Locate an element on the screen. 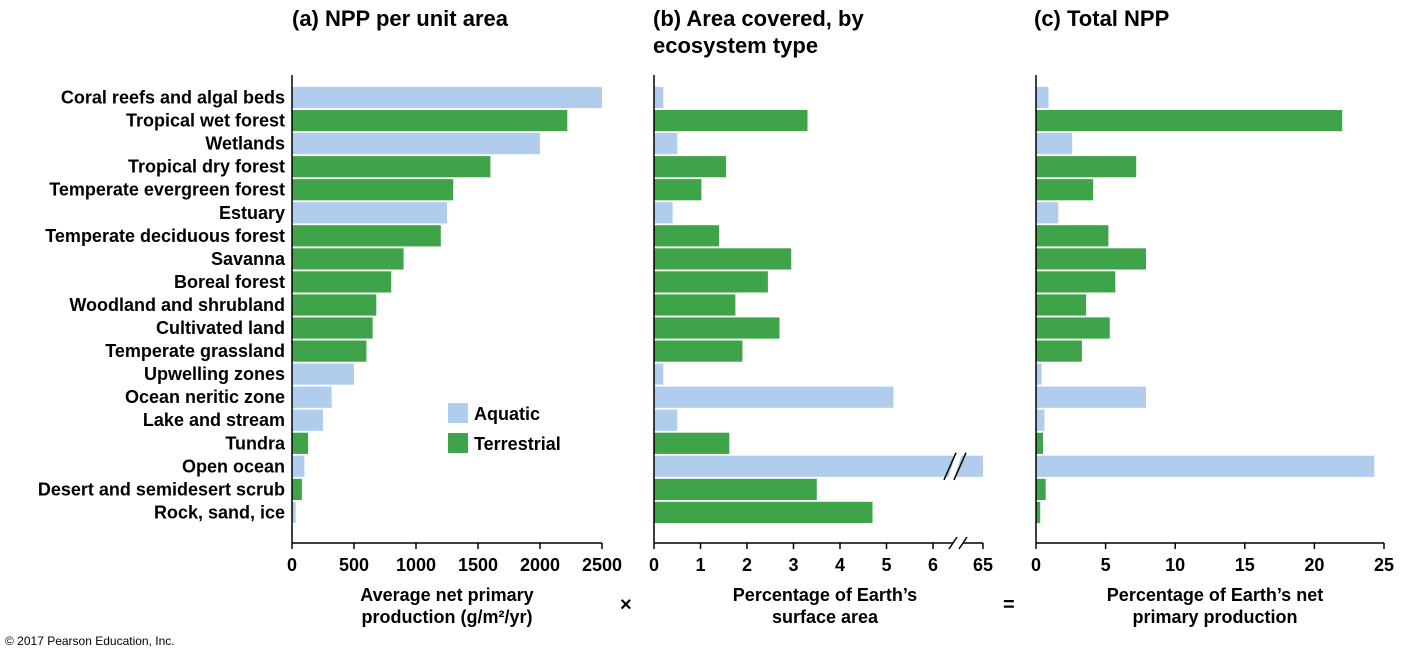 The image size is (1402, 659). bar-c-open-ocean is located at coordinates (1205, 466).